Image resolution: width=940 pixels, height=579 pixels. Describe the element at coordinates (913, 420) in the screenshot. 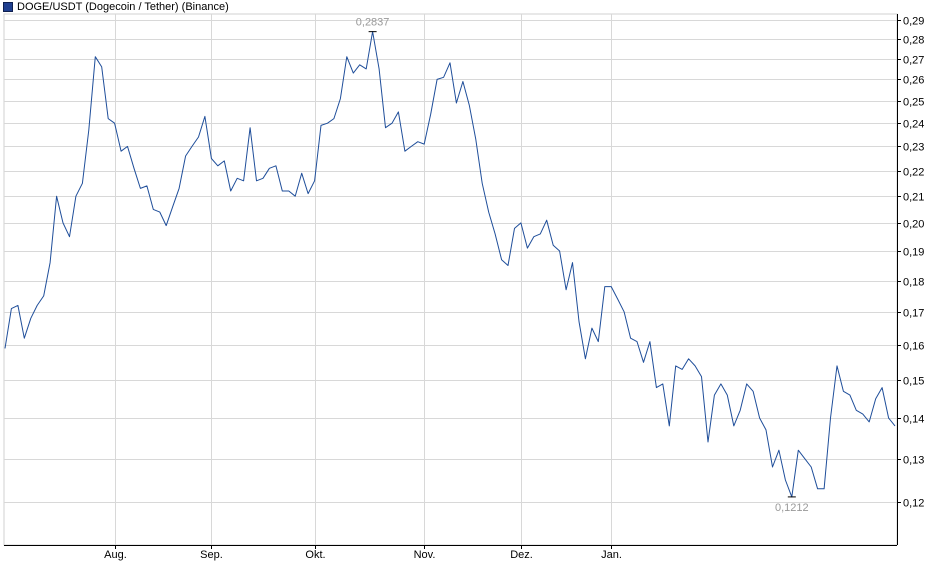

I see `y-tick-label: 0,14` at that location.